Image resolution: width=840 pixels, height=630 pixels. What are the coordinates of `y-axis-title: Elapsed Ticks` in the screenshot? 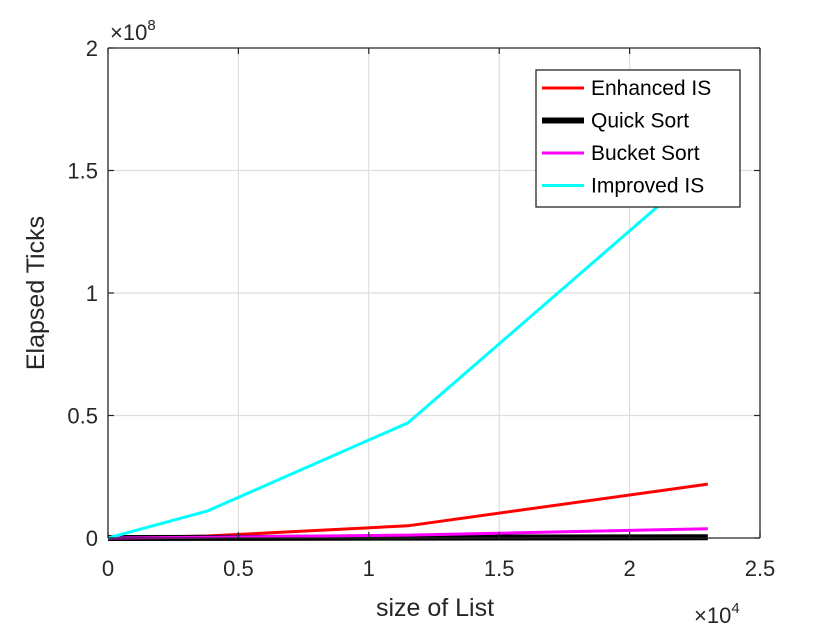 It's located at (36, 293).